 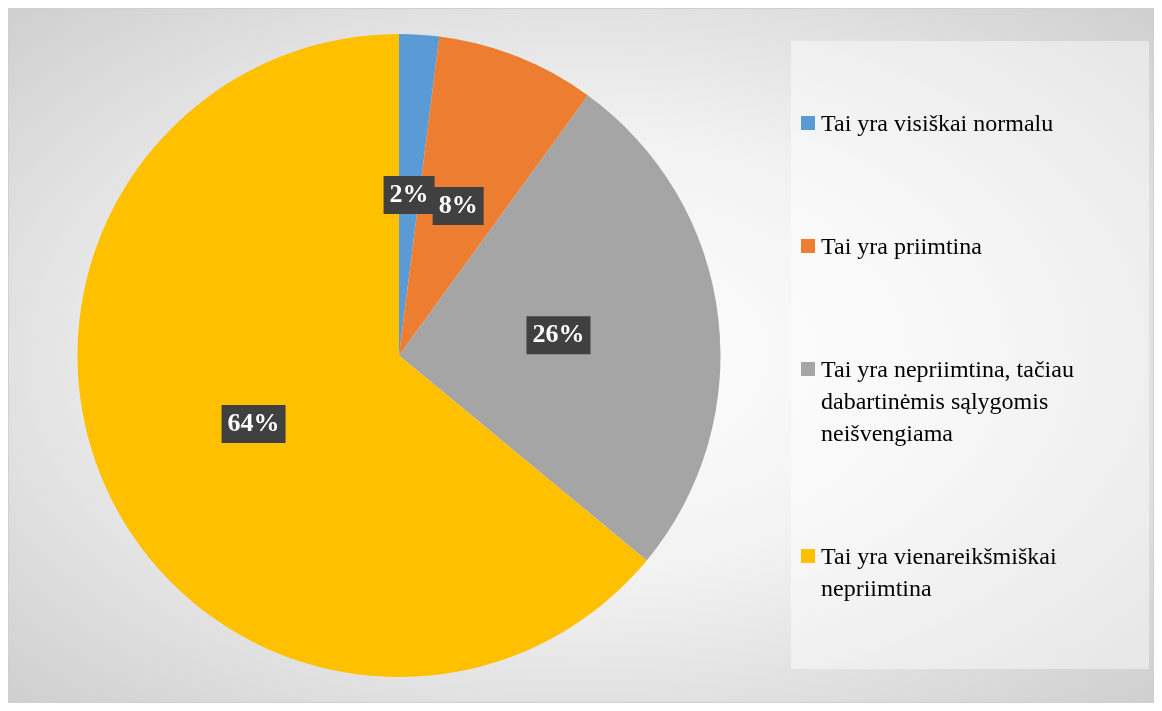 I want to click on legend-label: Tai yra vienareikšmiškai nepriimtina, so click(x=939, y=572).